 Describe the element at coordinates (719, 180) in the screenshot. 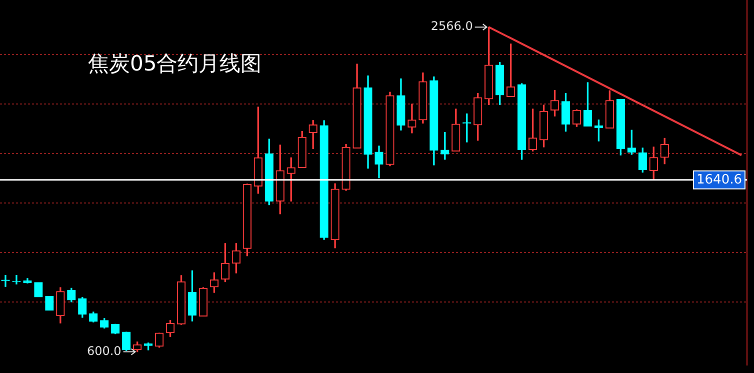

I see `ref-line-label: 1640.6` at that location.